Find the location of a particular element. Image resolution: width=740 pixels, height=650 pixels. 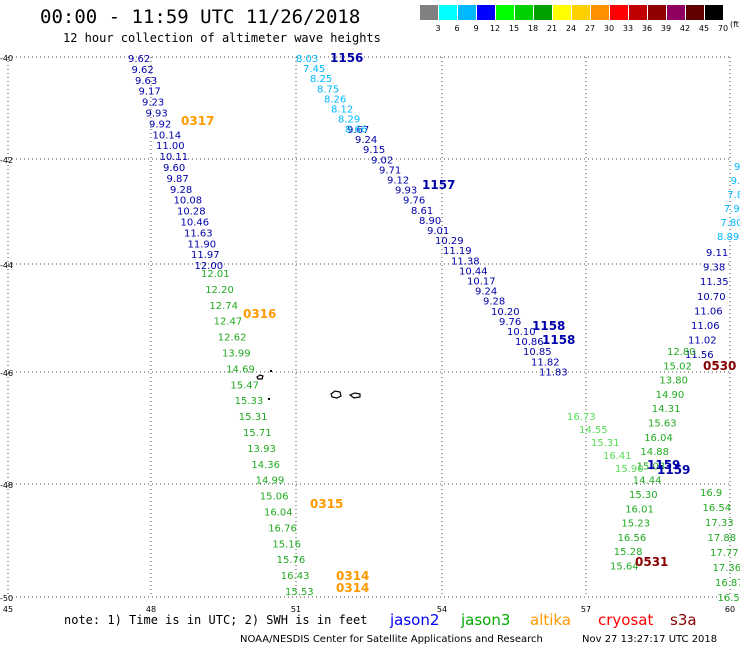

wave-height-value: 10.46 is located at coordinates (195, 223).